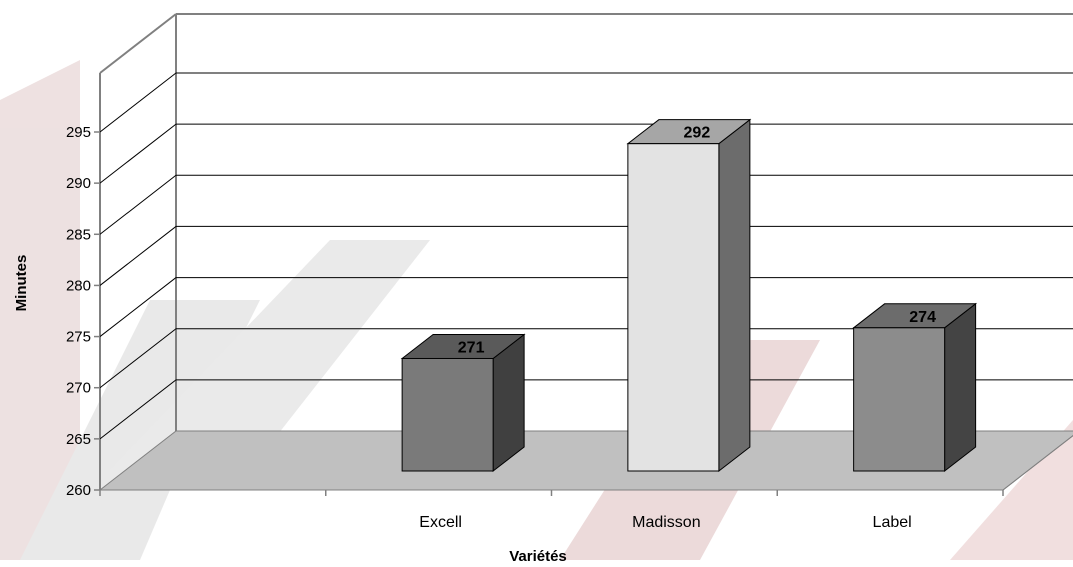 This screenshot has height=567, width=1073. What do you see at coordinates (78, 234) in the screenshot?
I see `y-tick-label: 285` at bounding box center [78, 234].